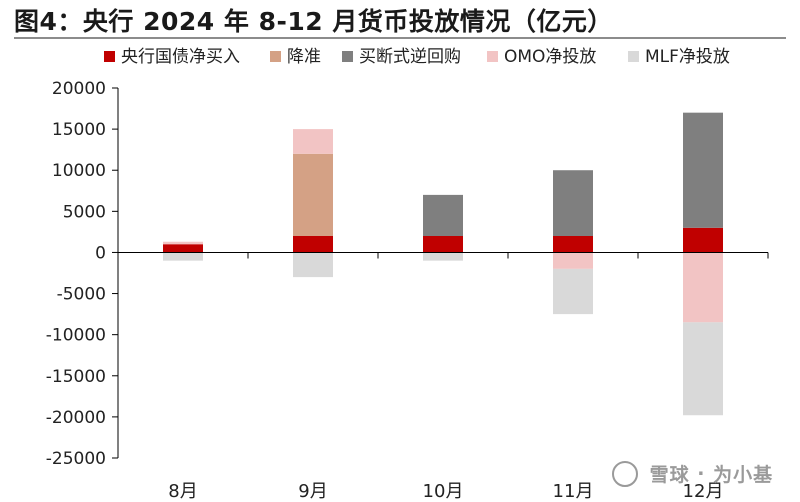 Image resolution: width=800 pixels, height=502 pixels. I want to click on x-tick-label: 9月, so click(312, 491).